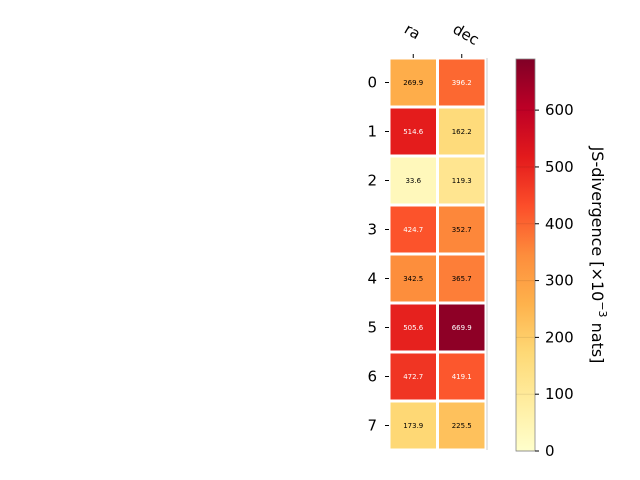 Image resolution: width=640 pixels, height=480 pixels. I want to click on heatmap-cell-value: 365.7, so click(462, 279).